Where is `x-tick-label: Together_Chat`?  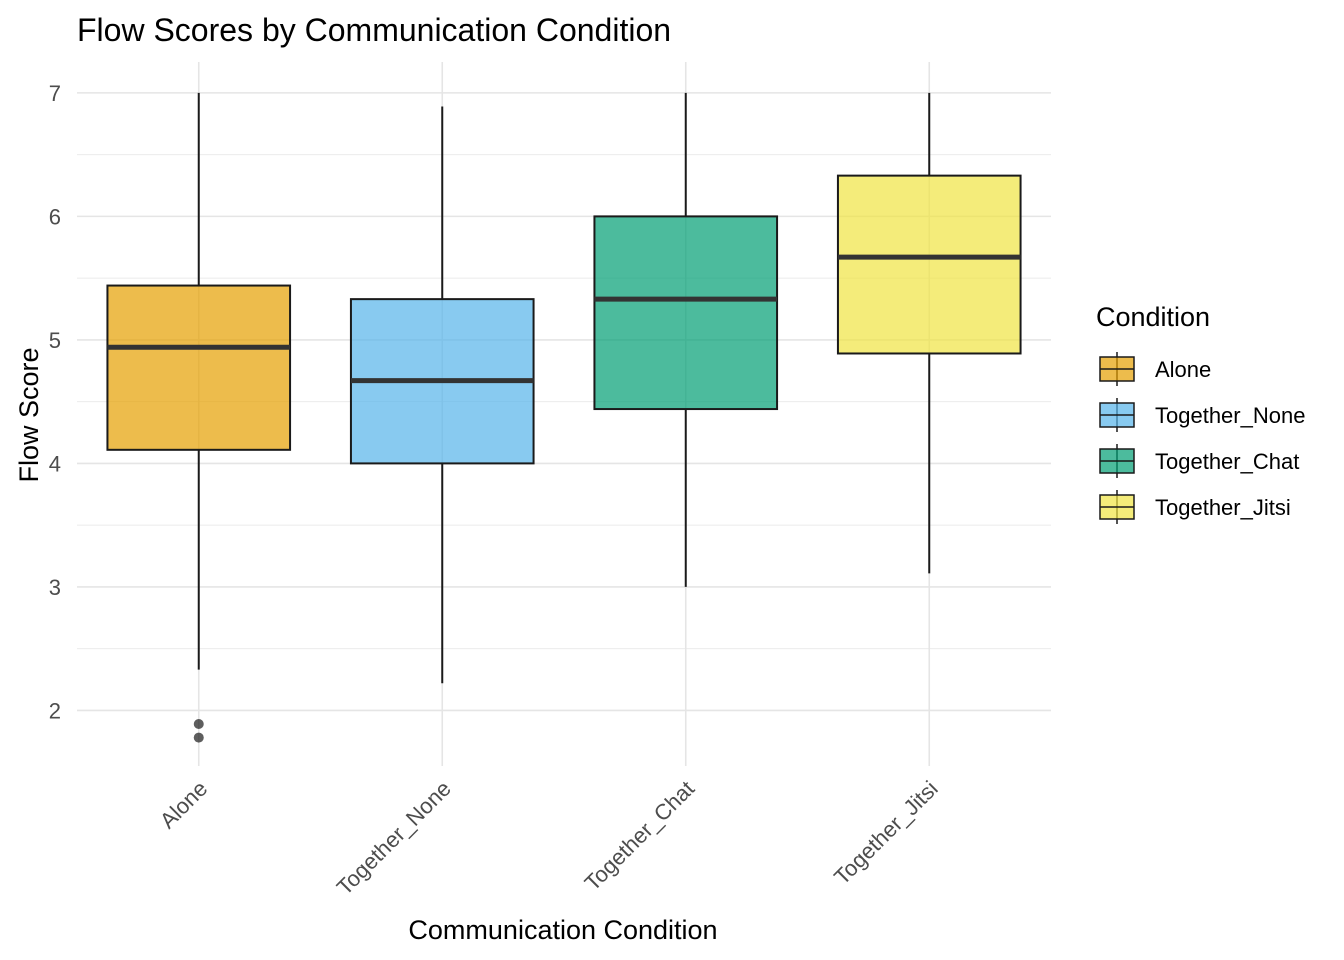
x-tick-label: Together_Chat is located at coordinates (640, 836).